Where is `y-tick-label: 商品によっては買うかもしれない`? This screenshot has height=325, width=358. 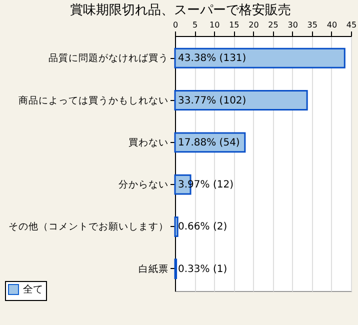
y-tick-label: 商品によっては買うかもしれない is located at coordinates (93, 100).